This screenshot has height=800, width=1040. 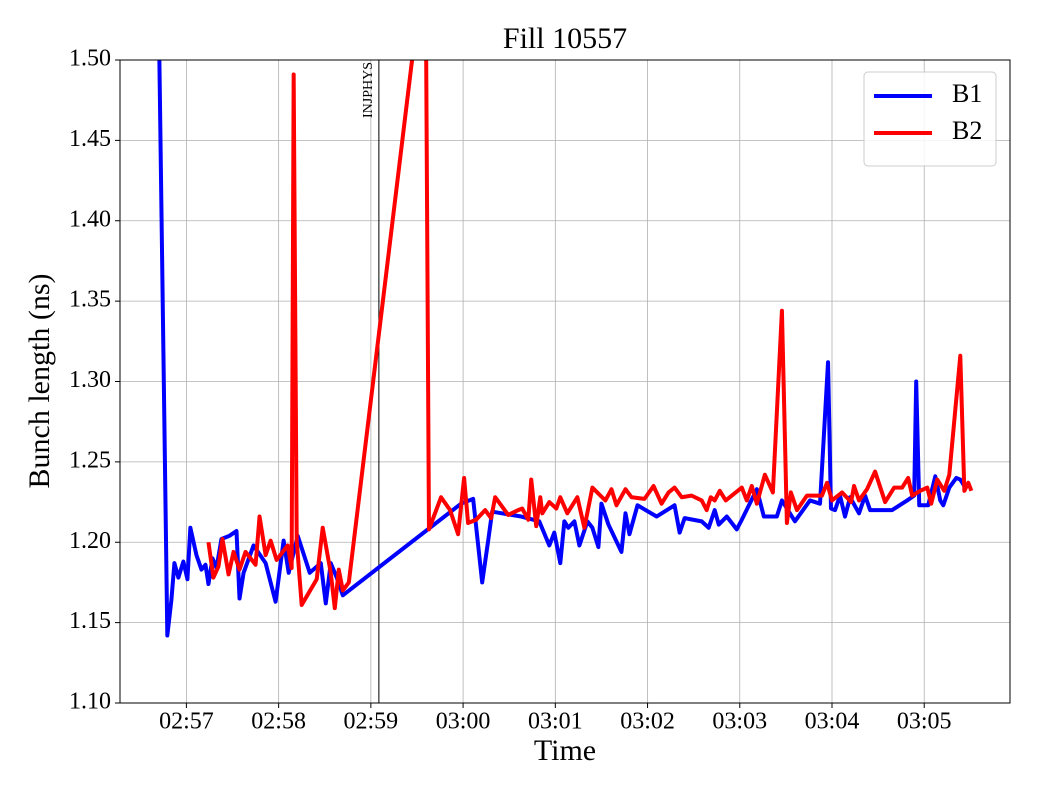 I want to click on y-tick-label: 1.15, so click(x=90, y=621).